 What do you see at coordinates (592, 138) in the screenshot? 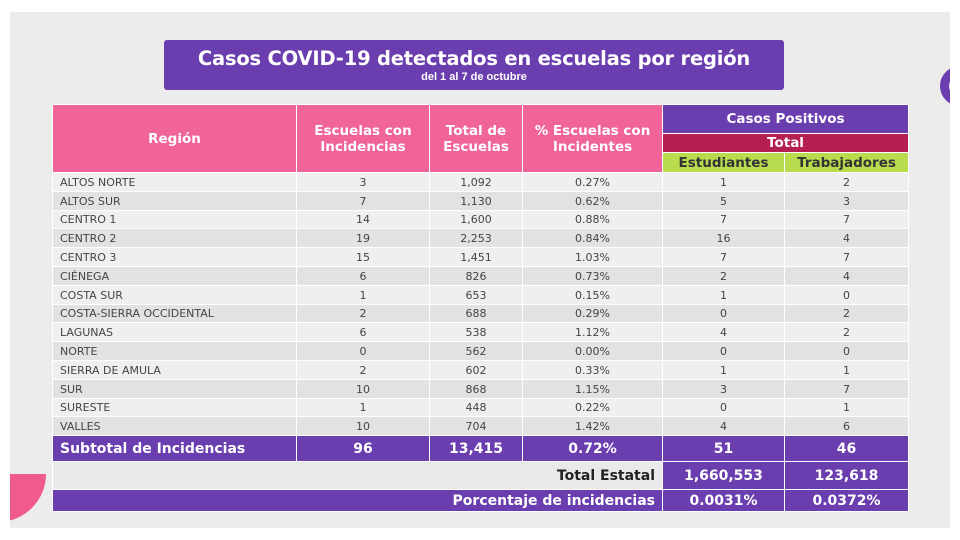
I see `header-pct-escuelas: % Escuelas con Incidentes` at bounding box center [592, 138].